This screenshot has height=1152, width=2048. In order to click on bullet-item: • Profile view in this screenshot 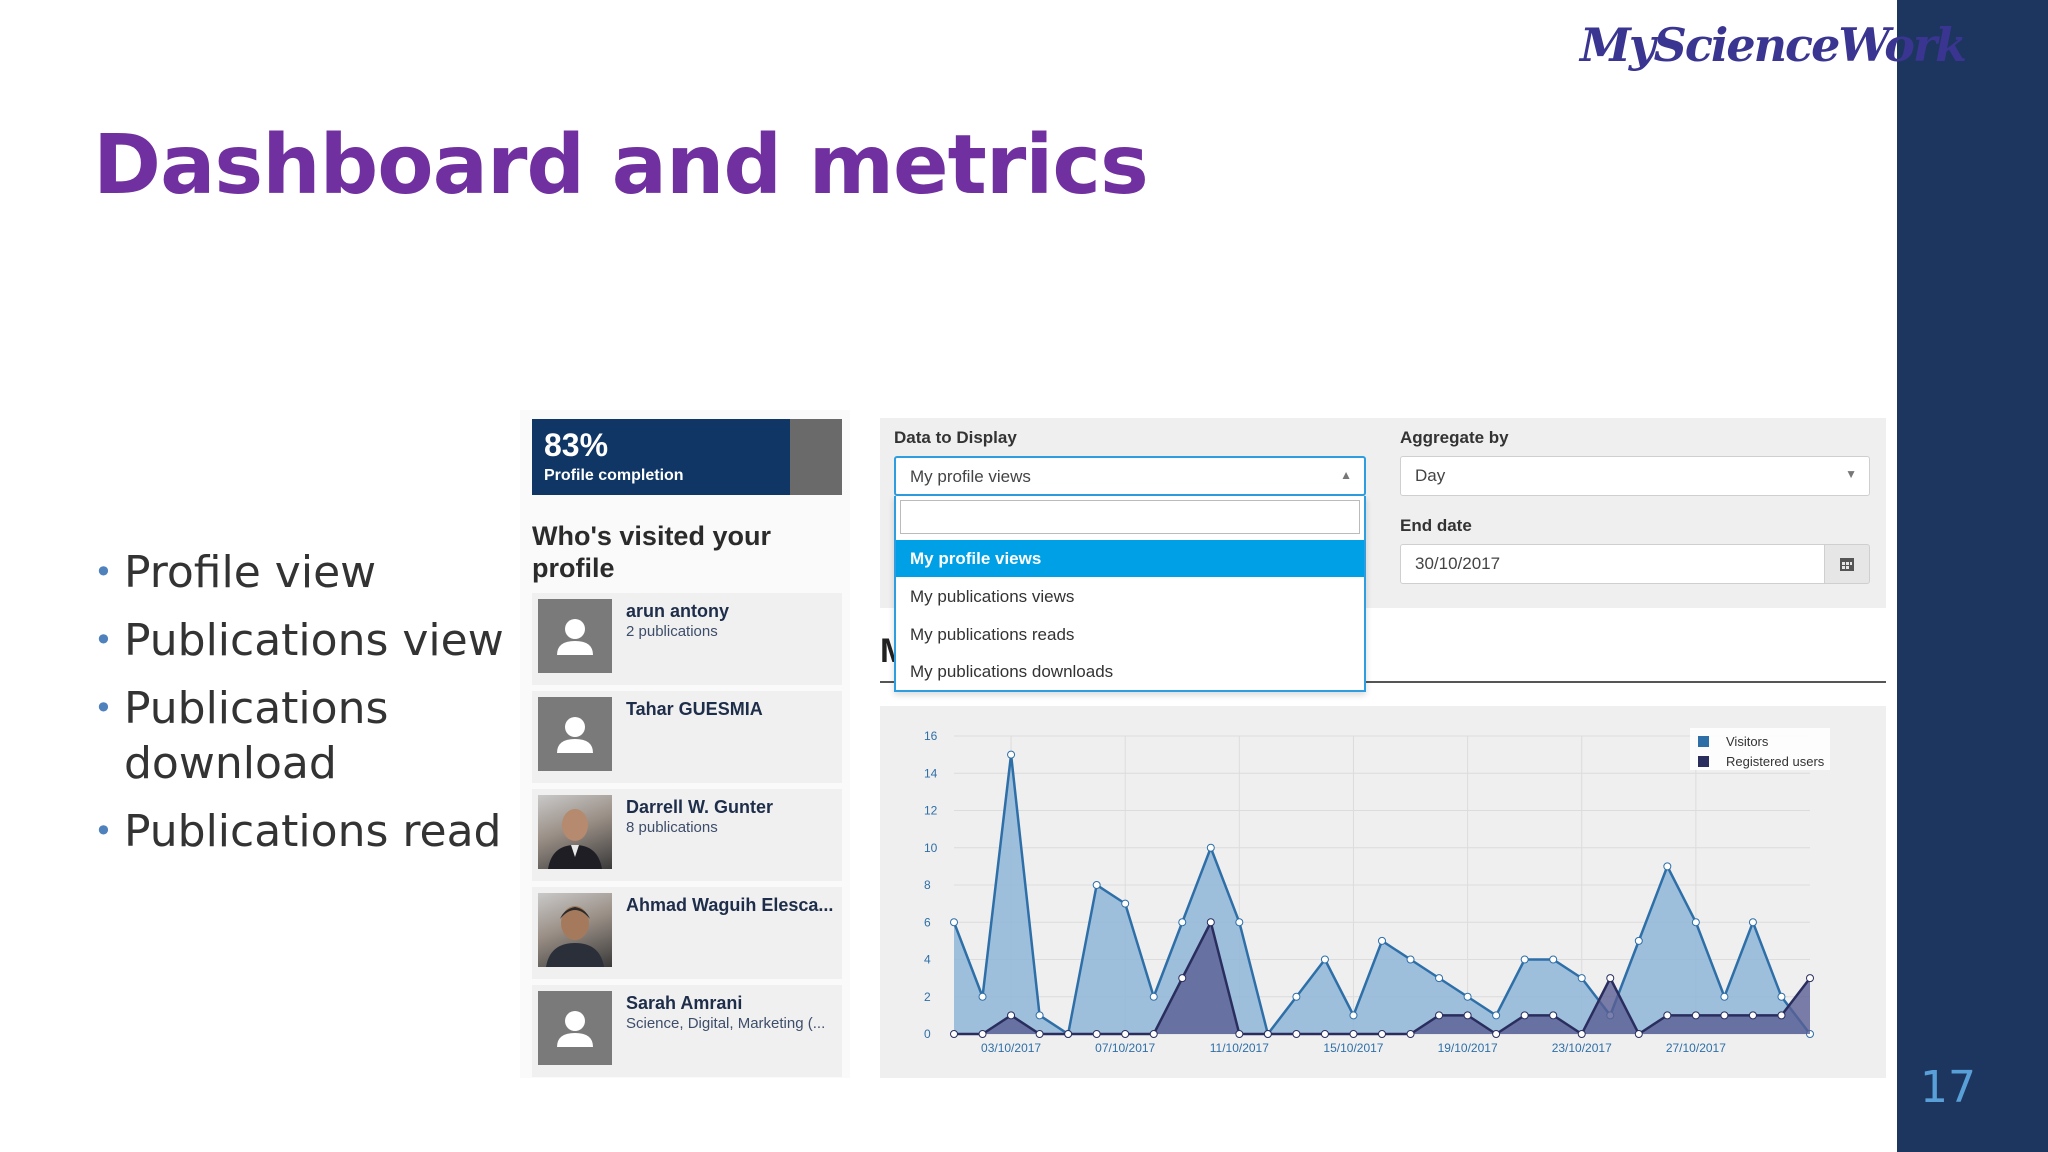, I will do `click(235, 572)`.